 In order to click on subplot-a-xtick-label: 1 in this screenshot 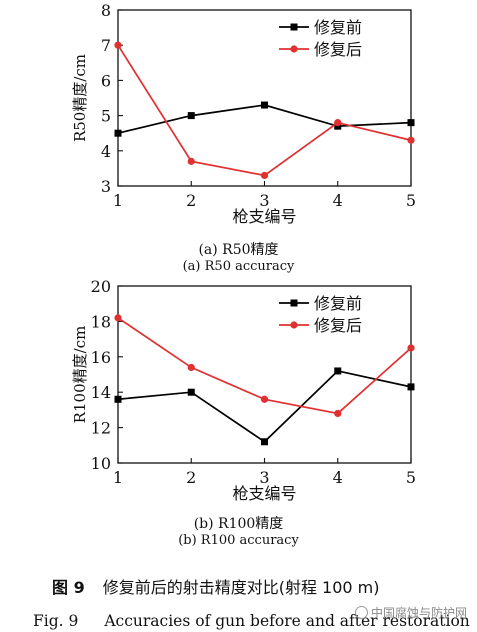, I will do `click(118, 200)`.